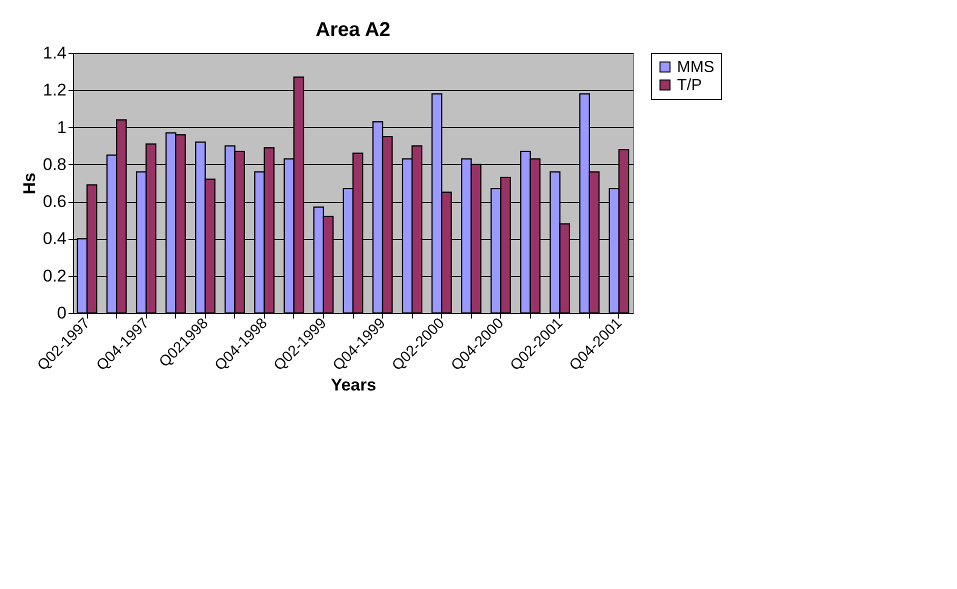 The image size is (957, 589). I want to click on x-axis-title: Years, so click(353, 384).